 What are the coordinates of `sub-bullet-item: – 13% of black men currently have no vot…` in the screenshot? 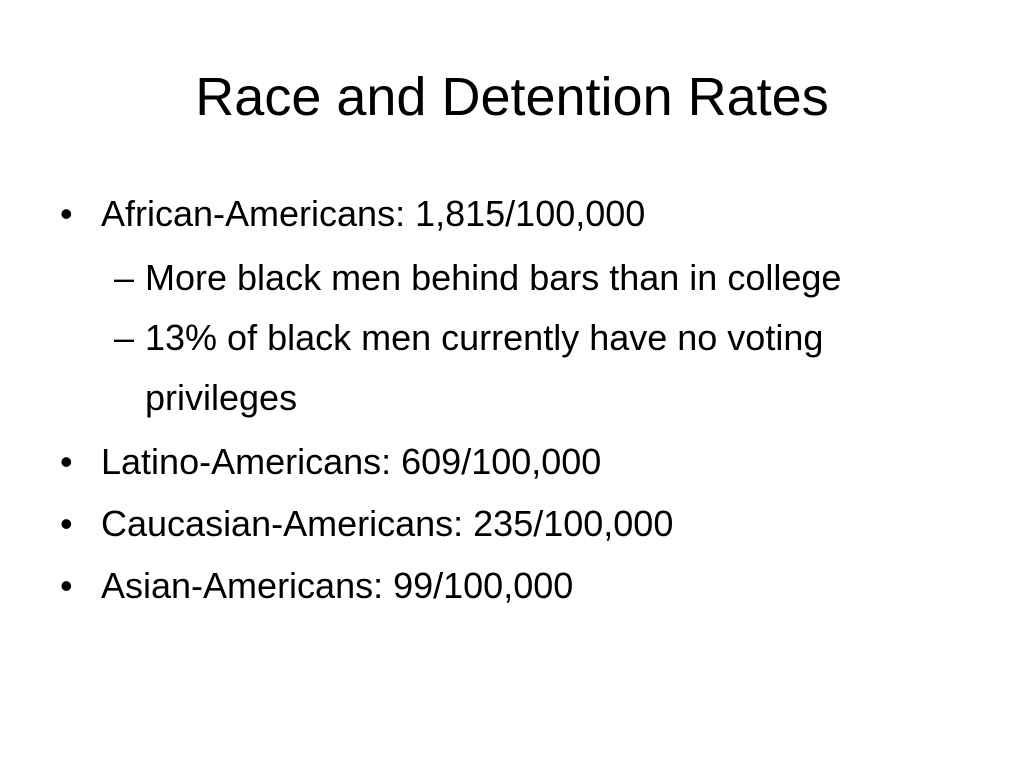 It's located at (493, 368).